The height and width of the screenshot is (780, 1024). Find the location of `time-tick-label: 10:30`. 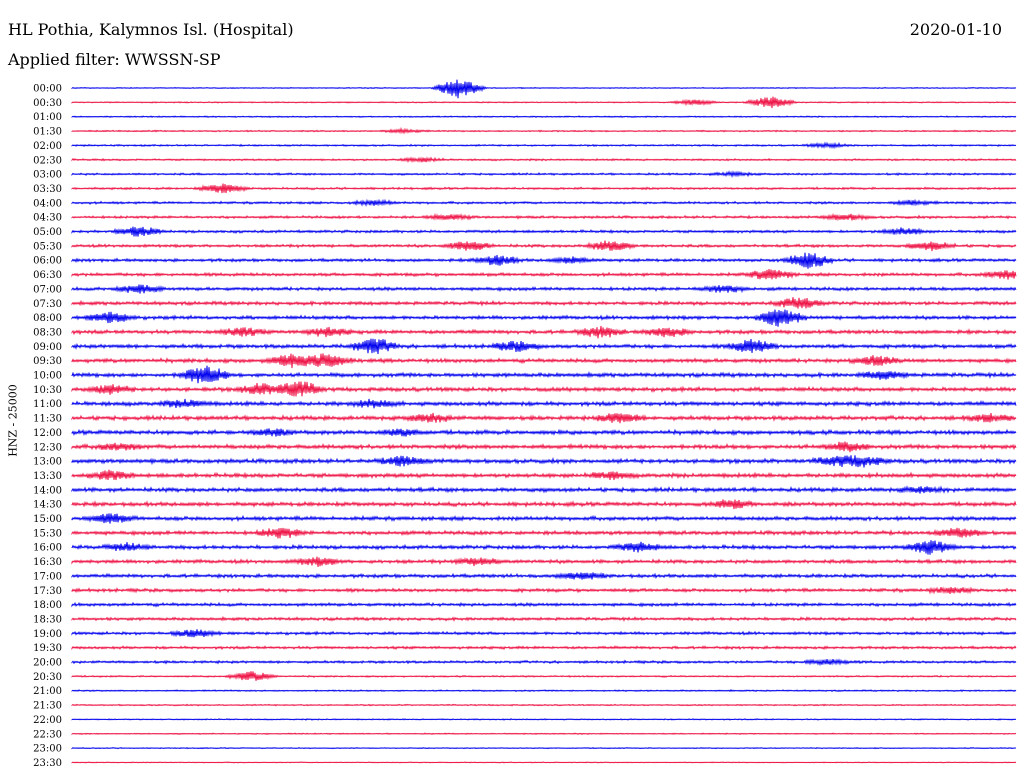

time-tick-label: 10:30 is located at coordinates (47, 390).